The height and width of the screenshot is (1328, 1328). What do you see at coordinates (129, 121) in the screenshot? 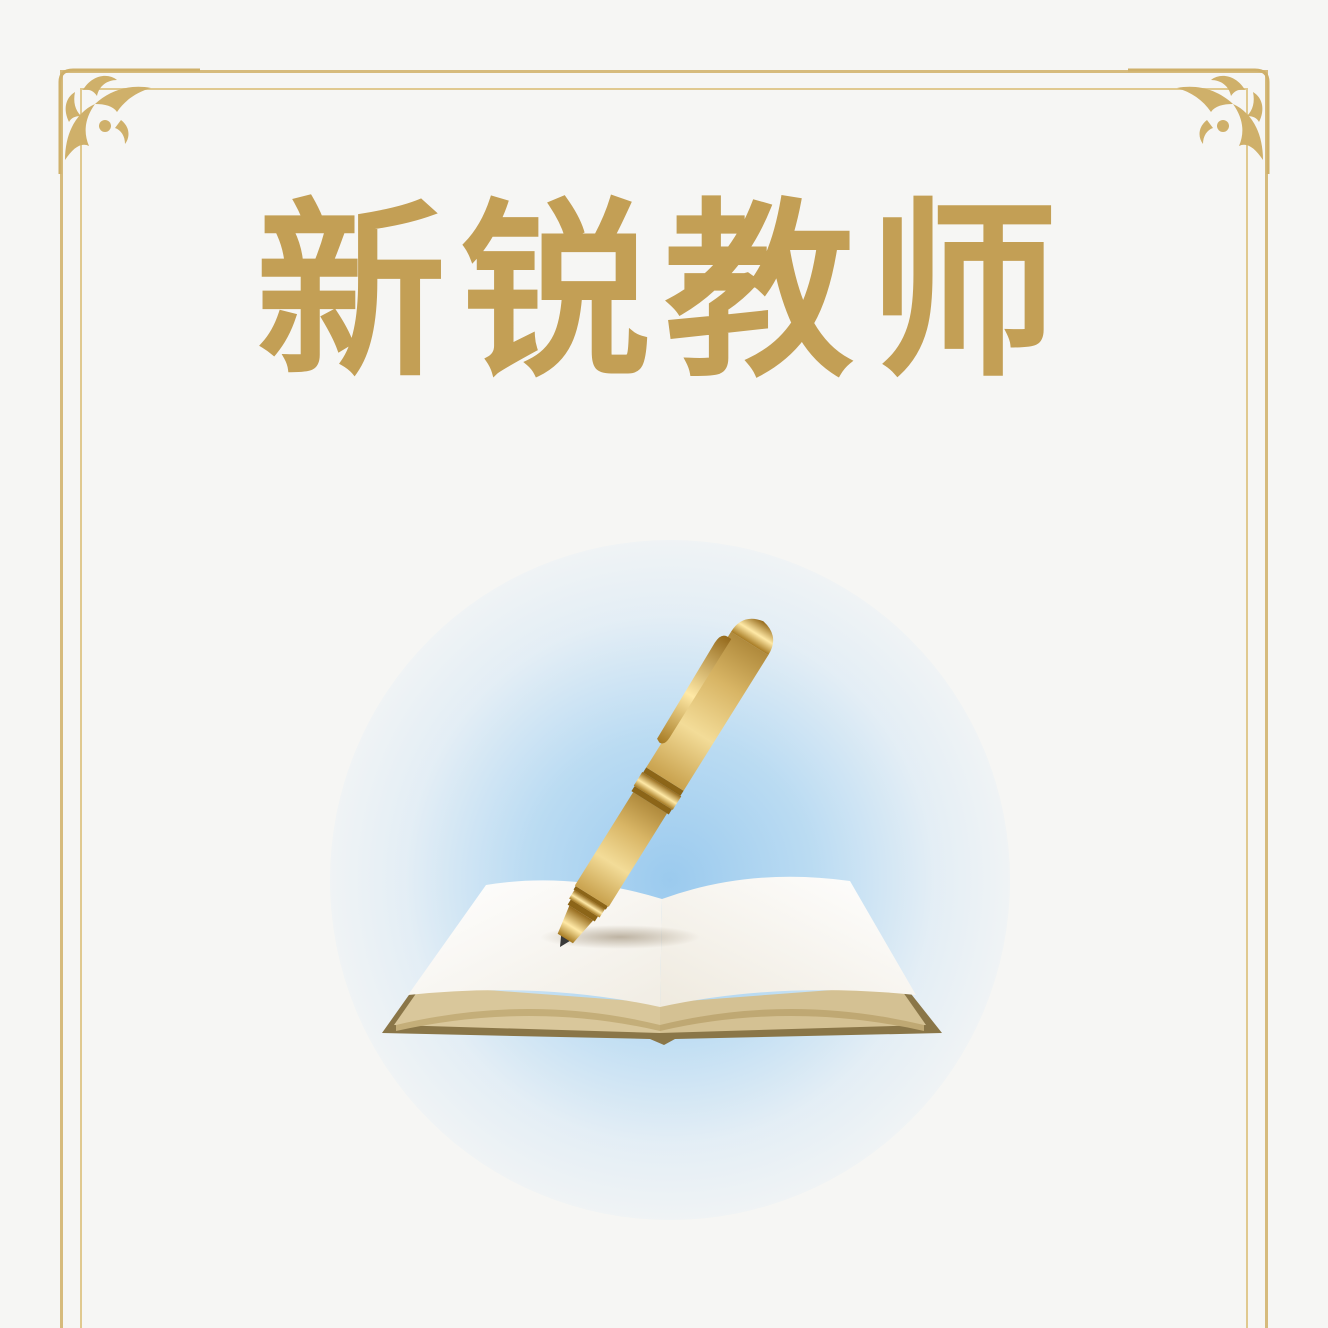
I see `corner-ornament-left-icon` at bounding box center [129, 121].